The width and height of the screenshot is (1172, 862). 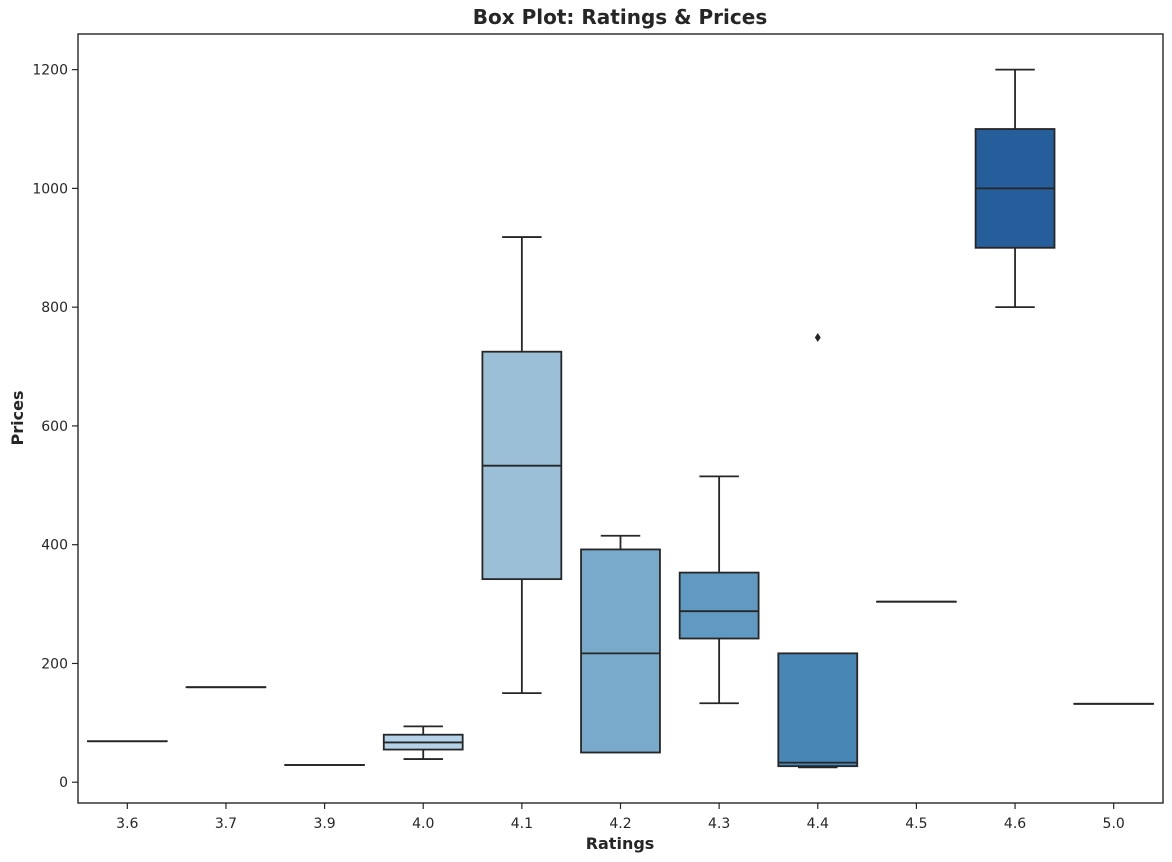 What do you see at coordinates (50, 71) in the screenshot?
I see `y-tick-label: 1200` at bounding box center [50, 71].